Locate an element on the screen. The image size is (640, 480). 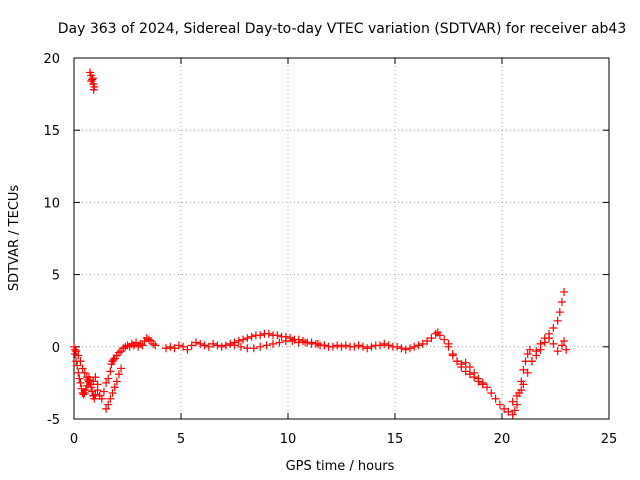
y-tick-label: 10 is located at coordinates (51, 203).